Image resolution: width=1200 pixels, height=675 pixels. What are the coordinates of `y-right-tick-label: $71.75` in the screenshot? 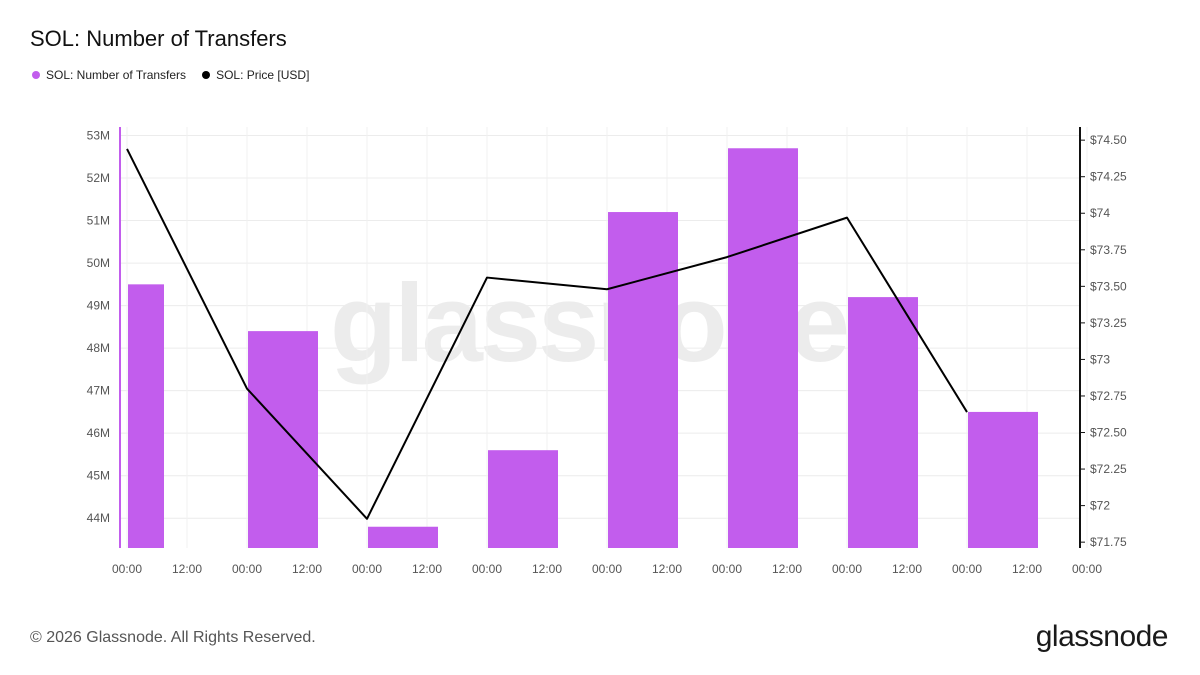 It's located at (1108, 542).